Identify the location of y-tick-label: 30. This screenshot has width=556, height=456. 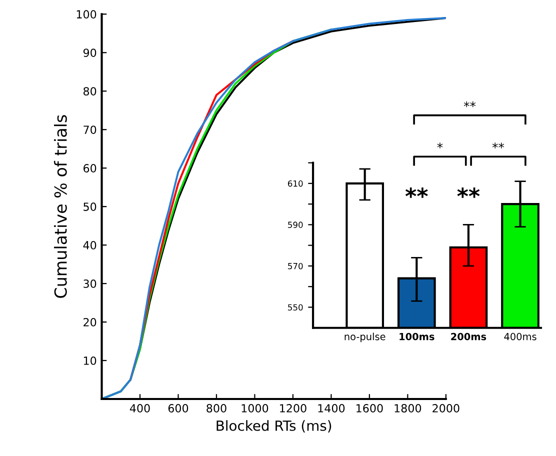
(90, 284).